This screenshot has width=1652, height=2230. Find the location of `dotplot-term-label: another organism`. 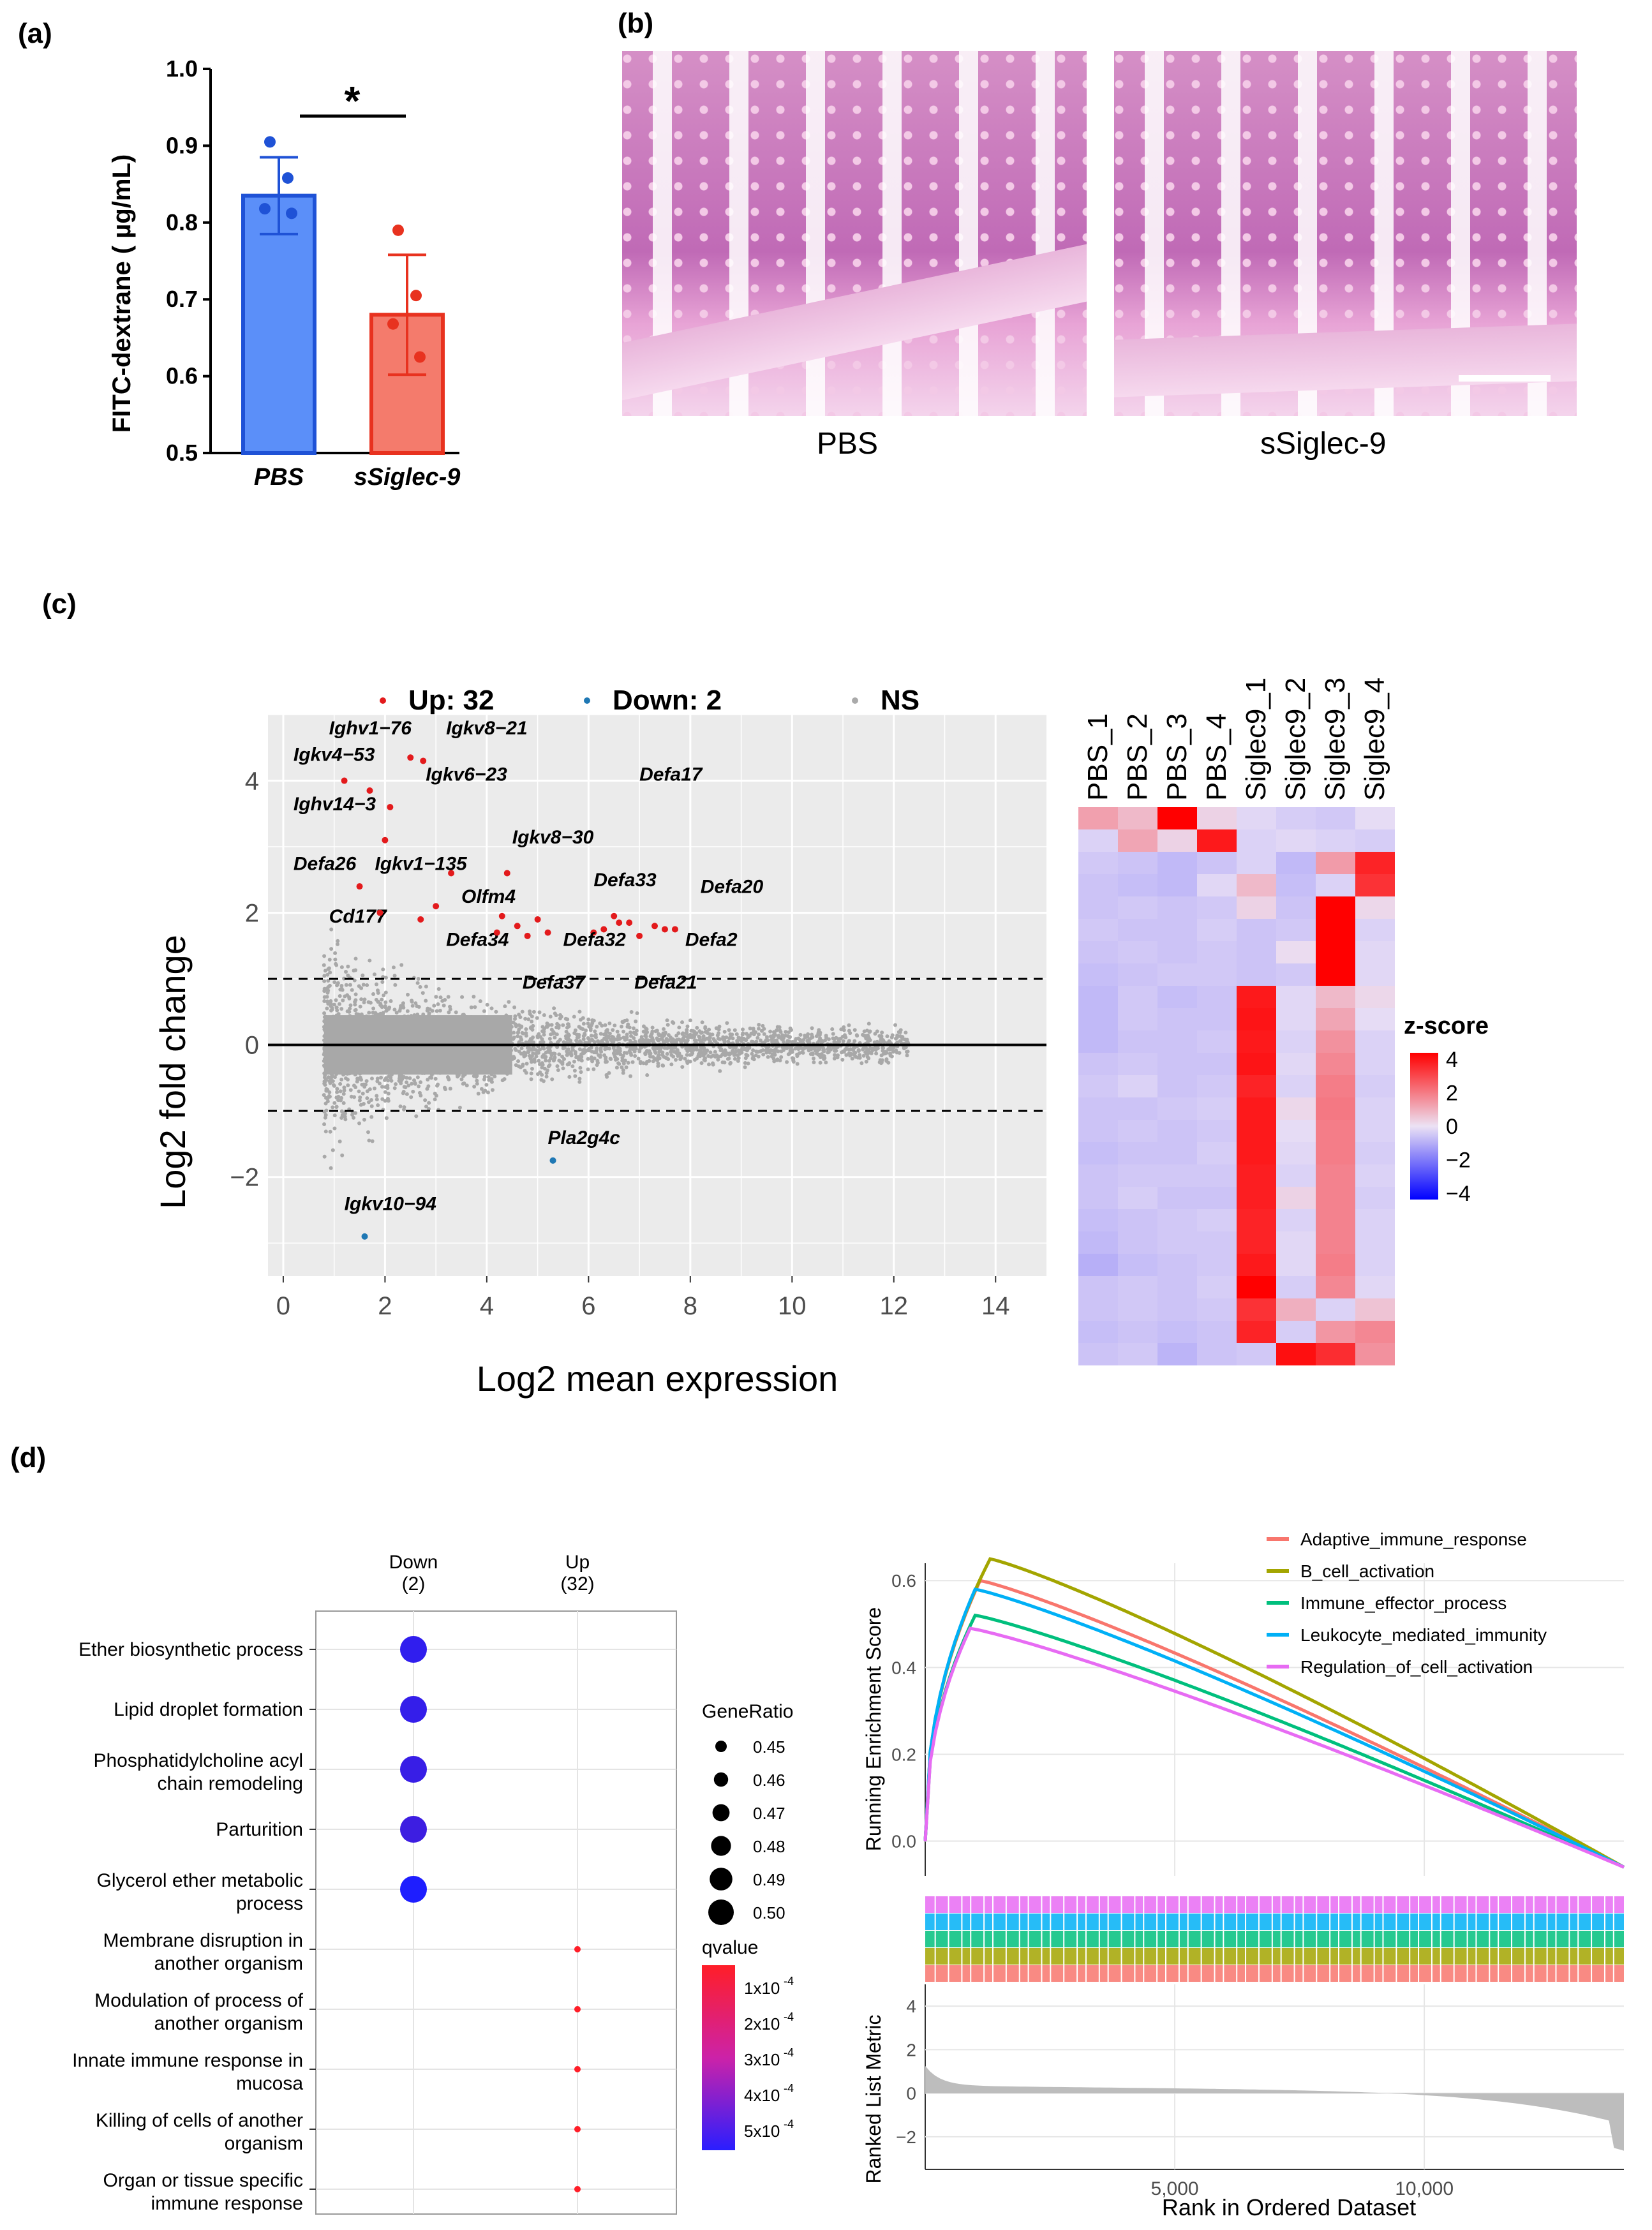

dotplot-term-label: another organism is located at coordinates (229, 1963).